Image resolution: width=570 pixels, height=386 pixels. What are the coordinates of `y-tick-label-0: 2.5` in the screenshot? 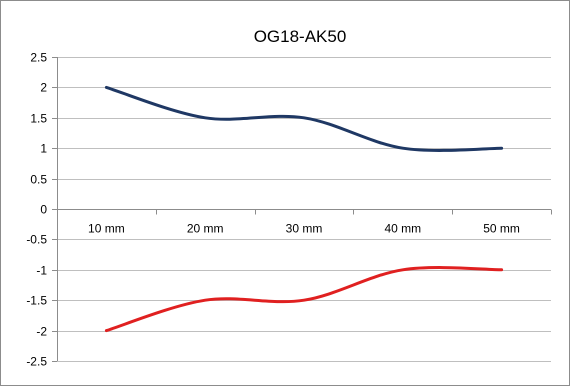 It's located at (38, 58).